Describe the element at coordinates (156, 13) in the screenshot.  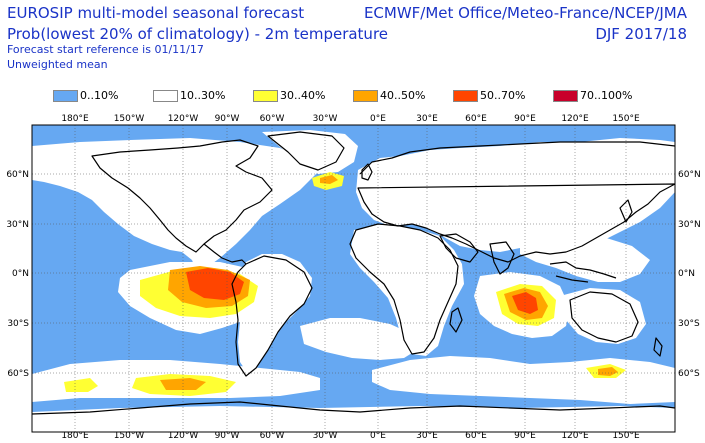
I see `map-title: EUROSIP multi-model seasonal forecast` at that location.